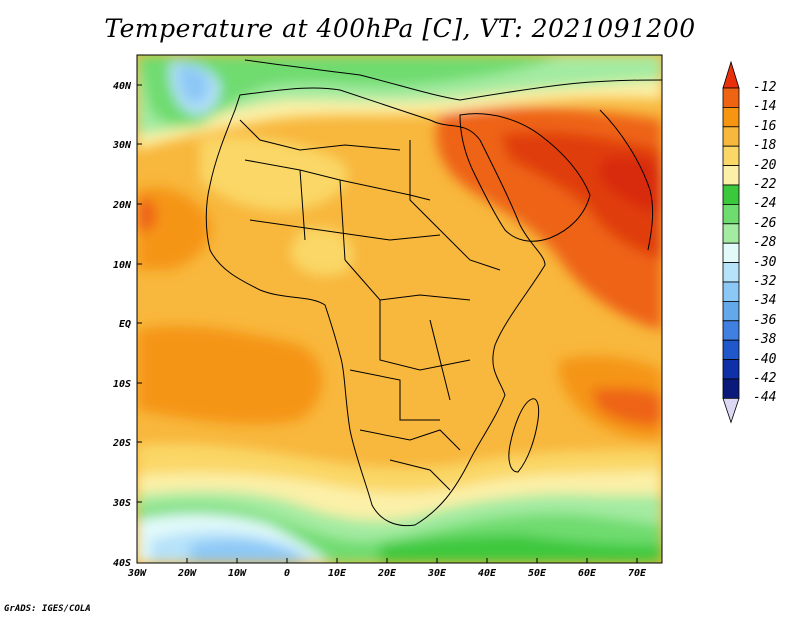 This screenshot has height=622, width=800. What do you see at coordinates (337, 573) in the screenshot?
I see `lon-label: 10E` at bounding box center [337, 573].